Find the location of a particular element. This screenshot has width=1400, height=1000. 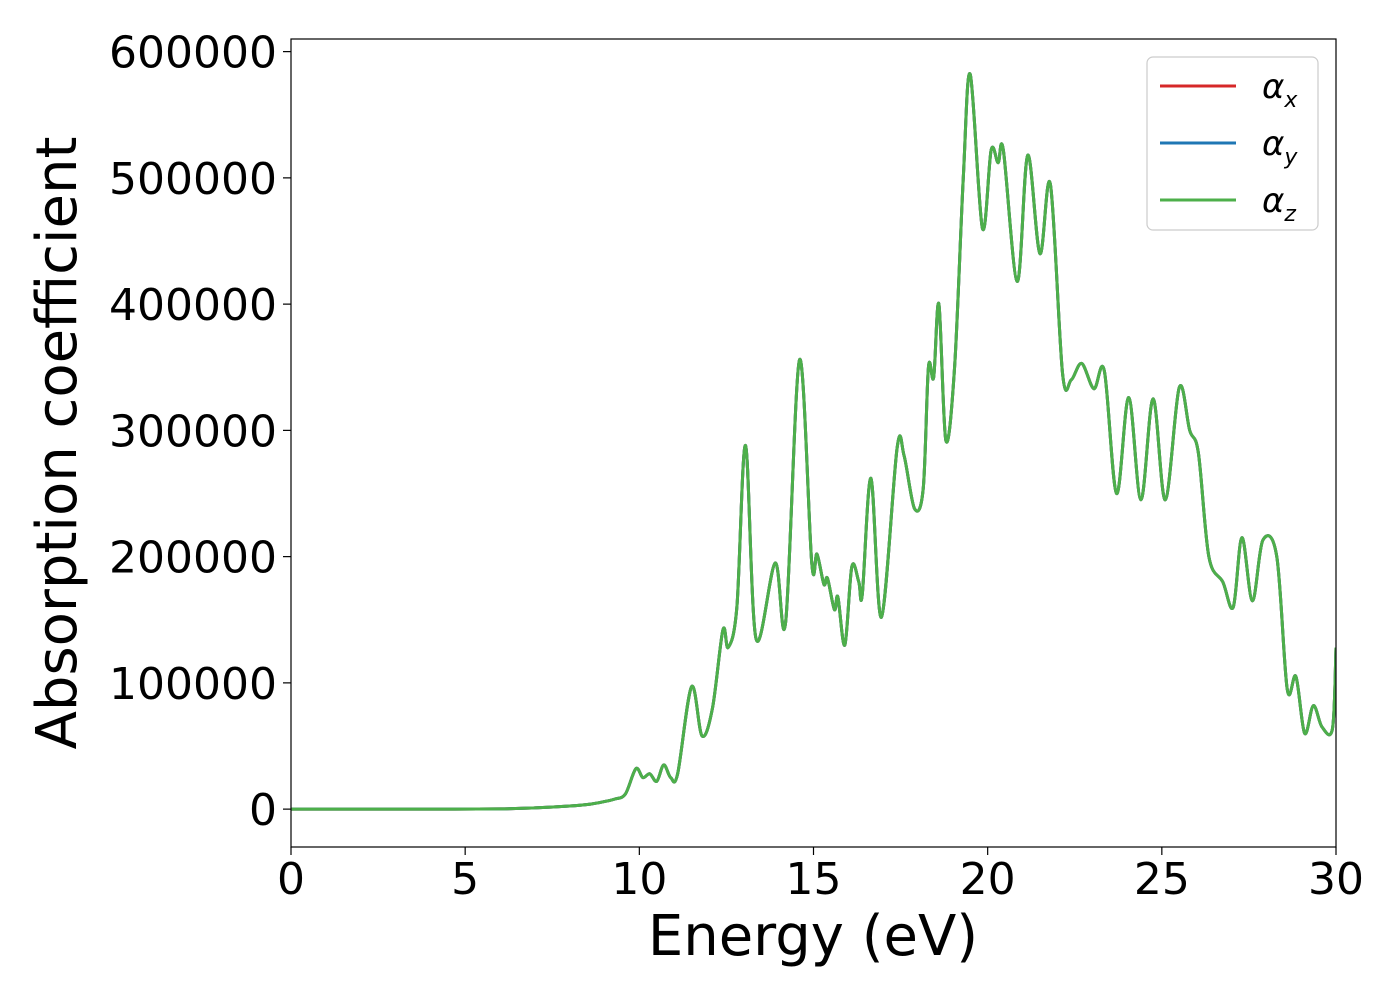

x-tick-label: 15 is located at coordinates (814, 879).